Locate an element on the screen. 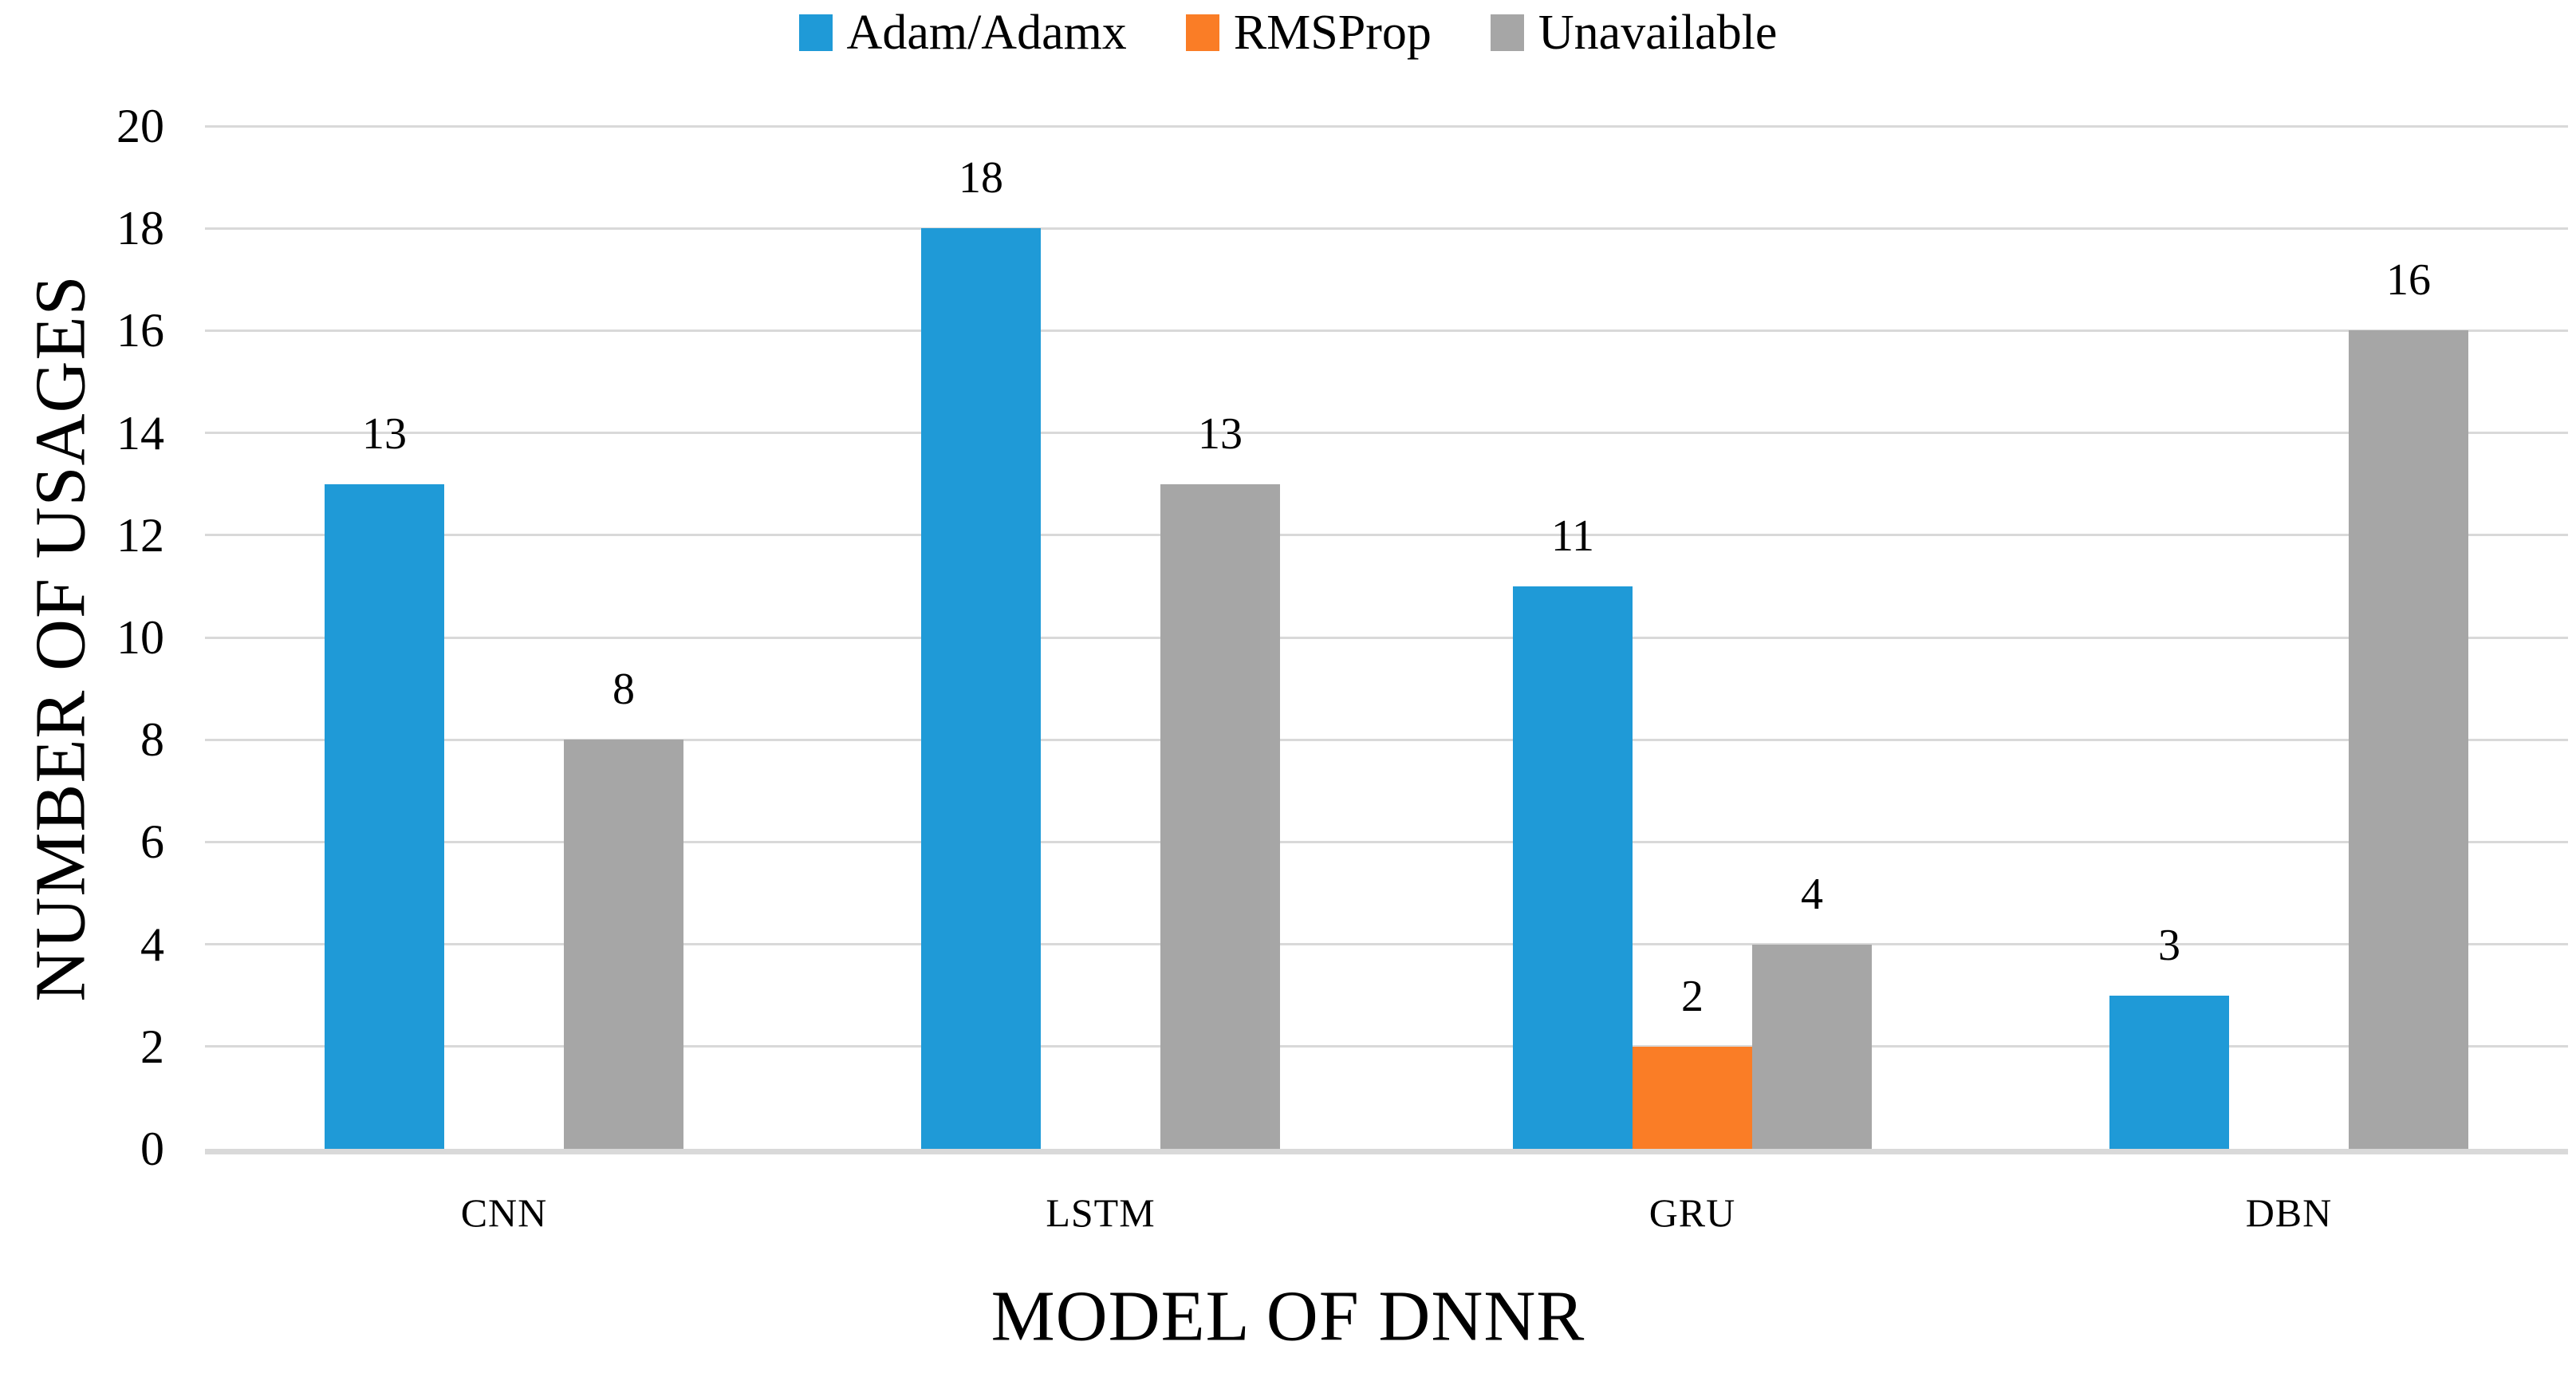  bar-unavailable-cnn is located at coordinates (623, 944).